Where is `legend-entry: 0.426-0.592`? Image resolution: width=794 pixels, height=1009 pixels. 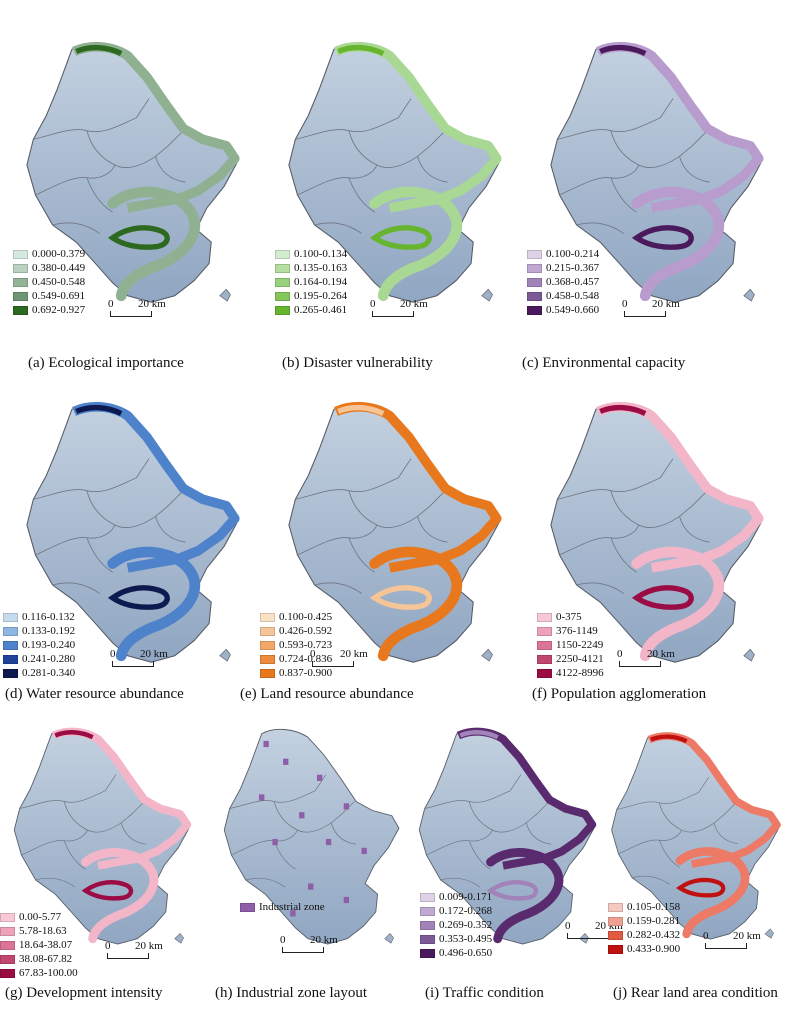 legend-entry: 0.426-0.592 is located at coordinates (296, 631).